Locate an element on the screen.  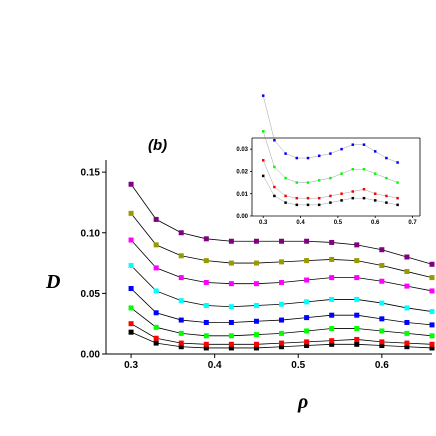
x-tick-label: 0.6 is located at coordinates (382, 365).